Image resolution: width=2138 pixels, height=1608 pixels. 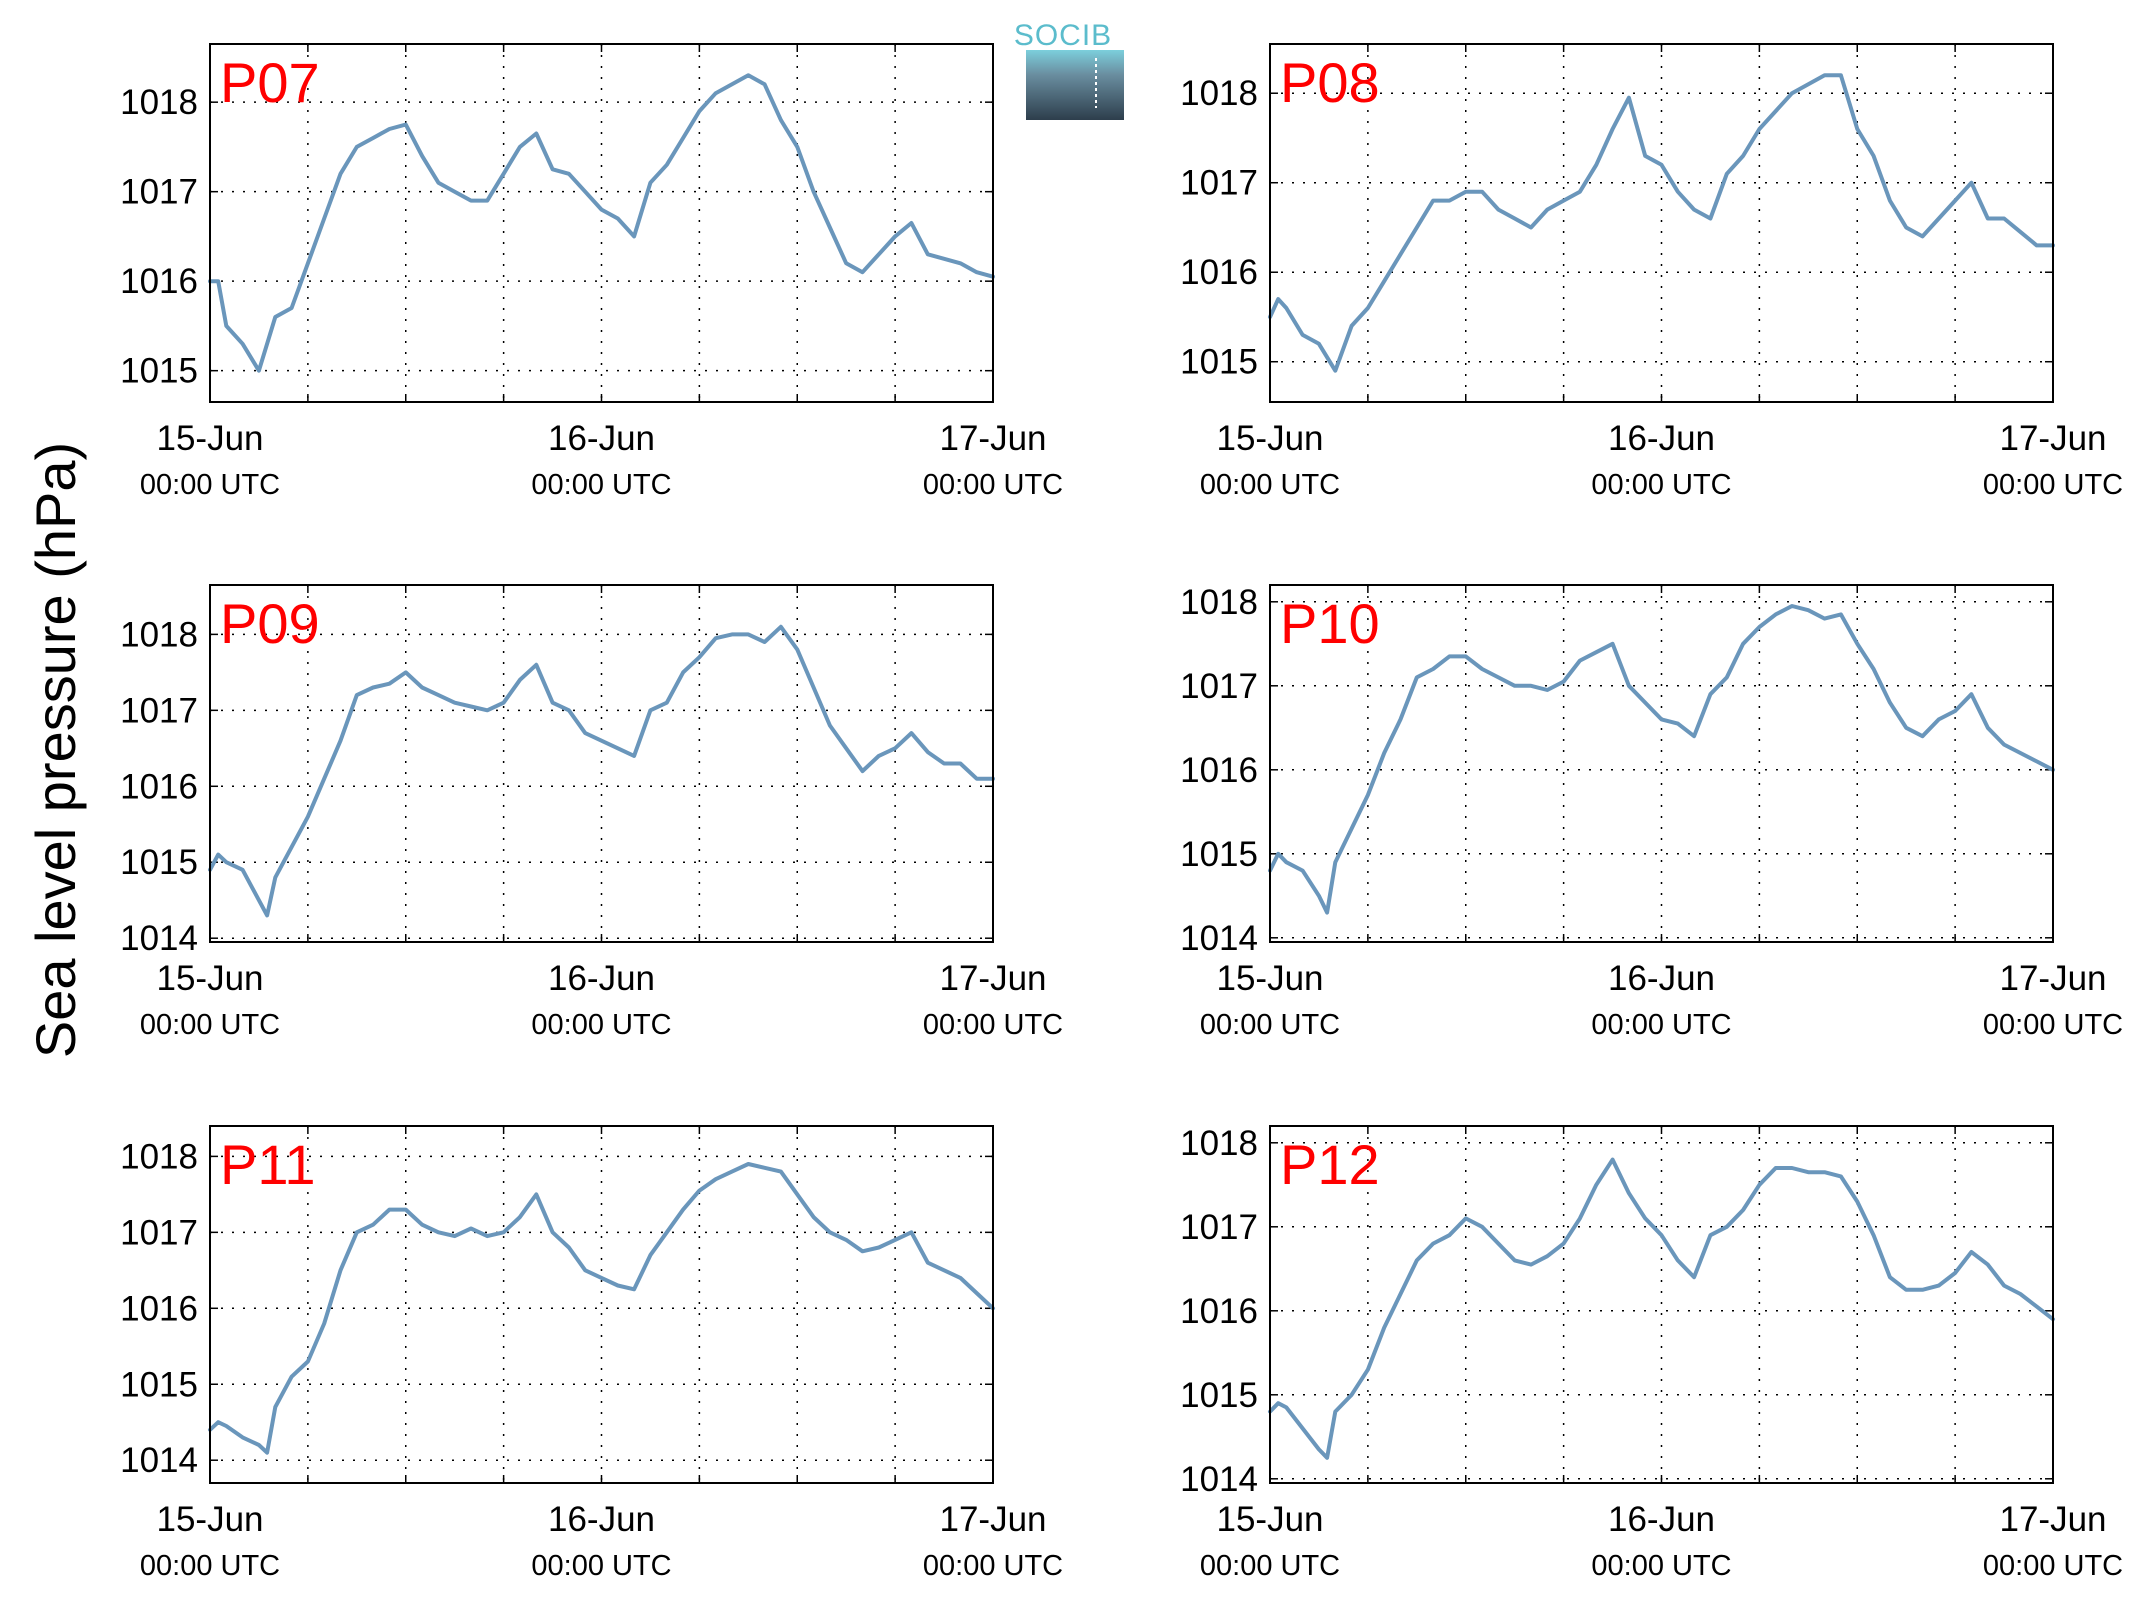 I want to click on panel-title: P07, so click(x=270, y=82).